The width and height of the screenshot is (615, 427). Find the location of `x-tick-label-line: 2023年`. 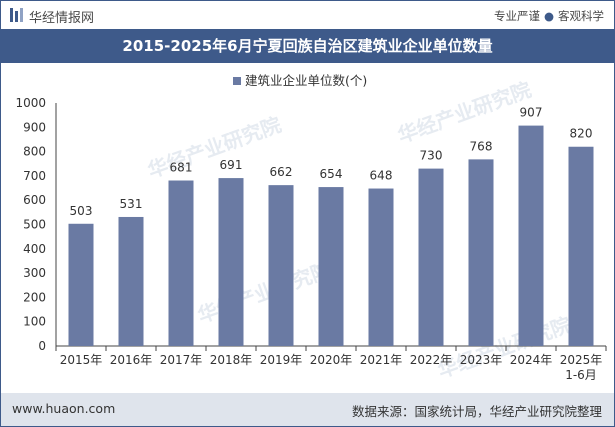

x-tick-label-line: 2023年 is located at coordinates (481, 360).